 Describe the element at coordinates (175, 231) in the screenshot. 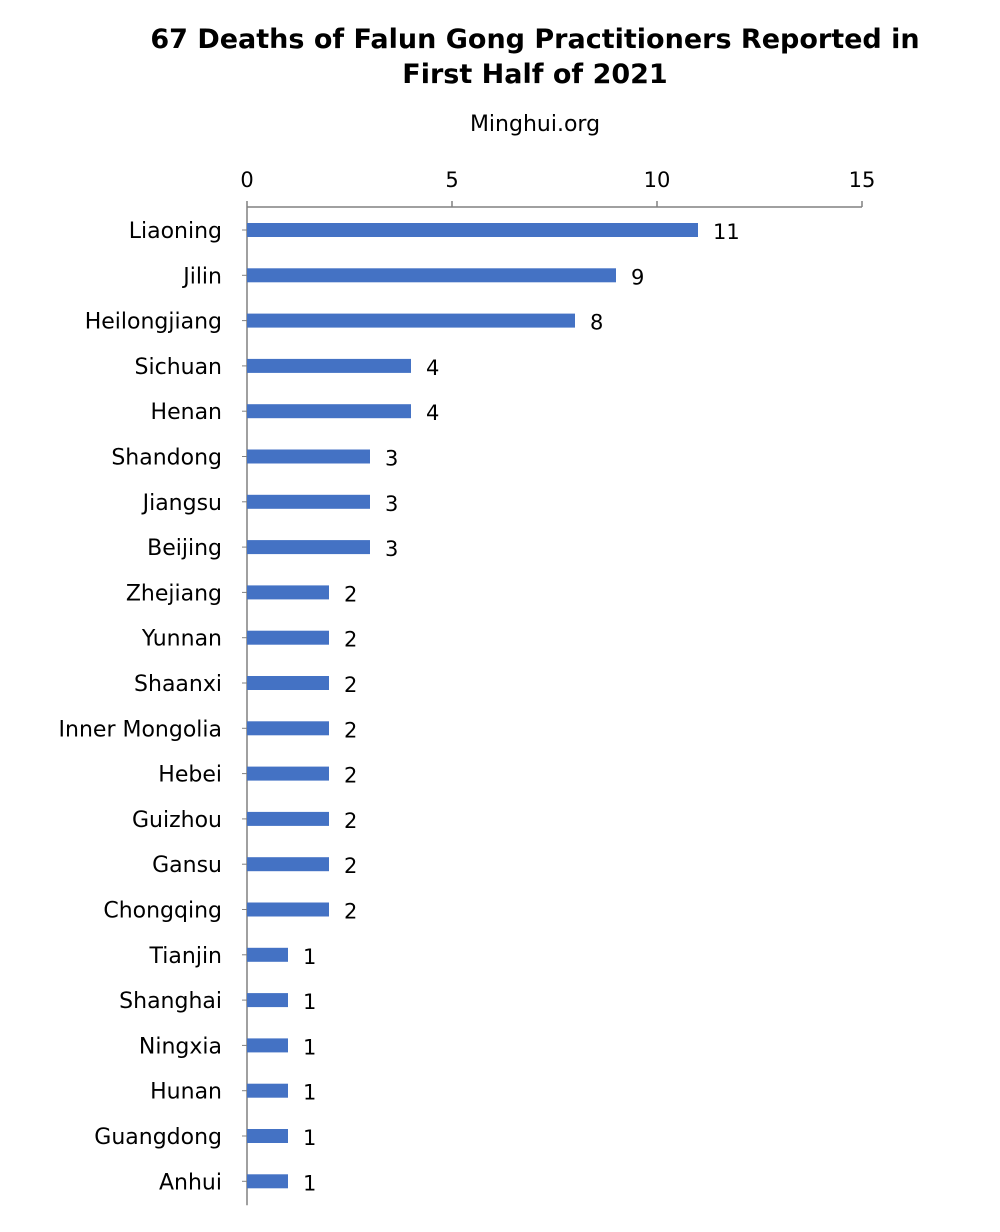

I see `category-label: Liaoning` at that location.